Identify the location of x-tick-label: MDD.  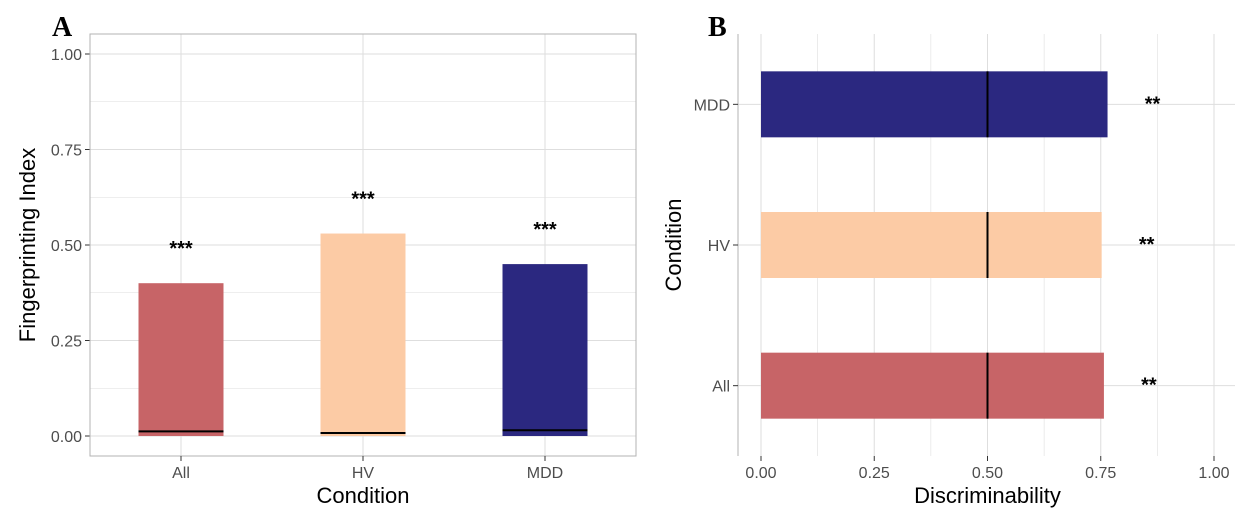
(545, 473).